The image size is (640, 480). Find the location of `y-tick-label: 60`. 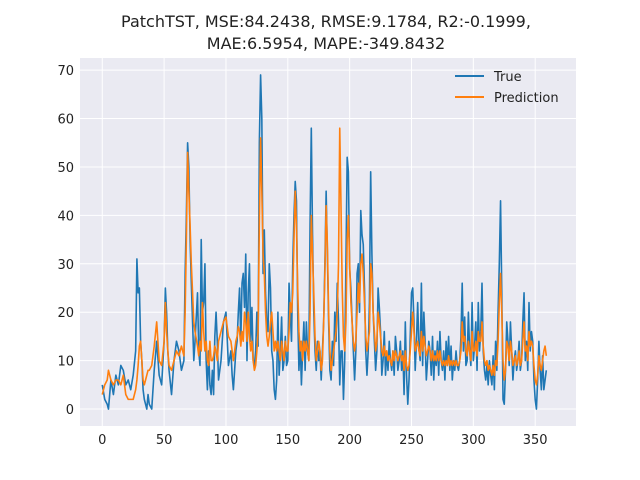

y-tick-label: 60 is located at coordinates (65, 120).